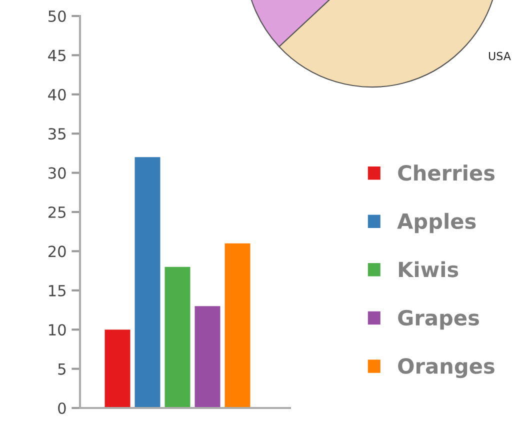  Describe the element at coordinates (446, 368) in the screenshot. I see `legend-label: Oranges` at that location.